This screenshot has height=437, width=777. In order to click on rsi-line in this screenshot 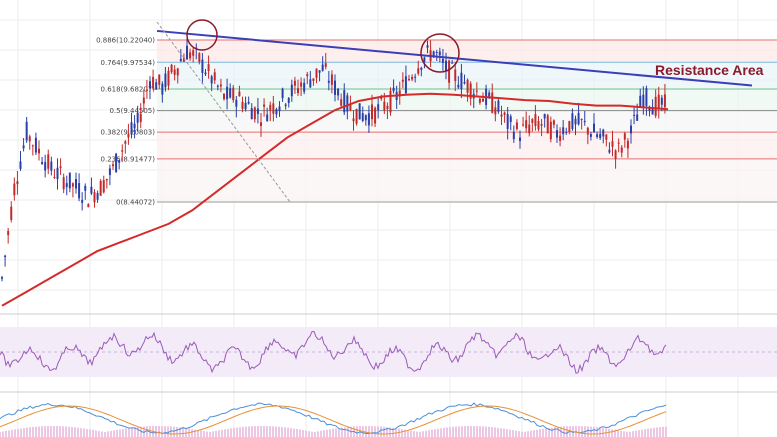, I will do `click(333, 352)`.